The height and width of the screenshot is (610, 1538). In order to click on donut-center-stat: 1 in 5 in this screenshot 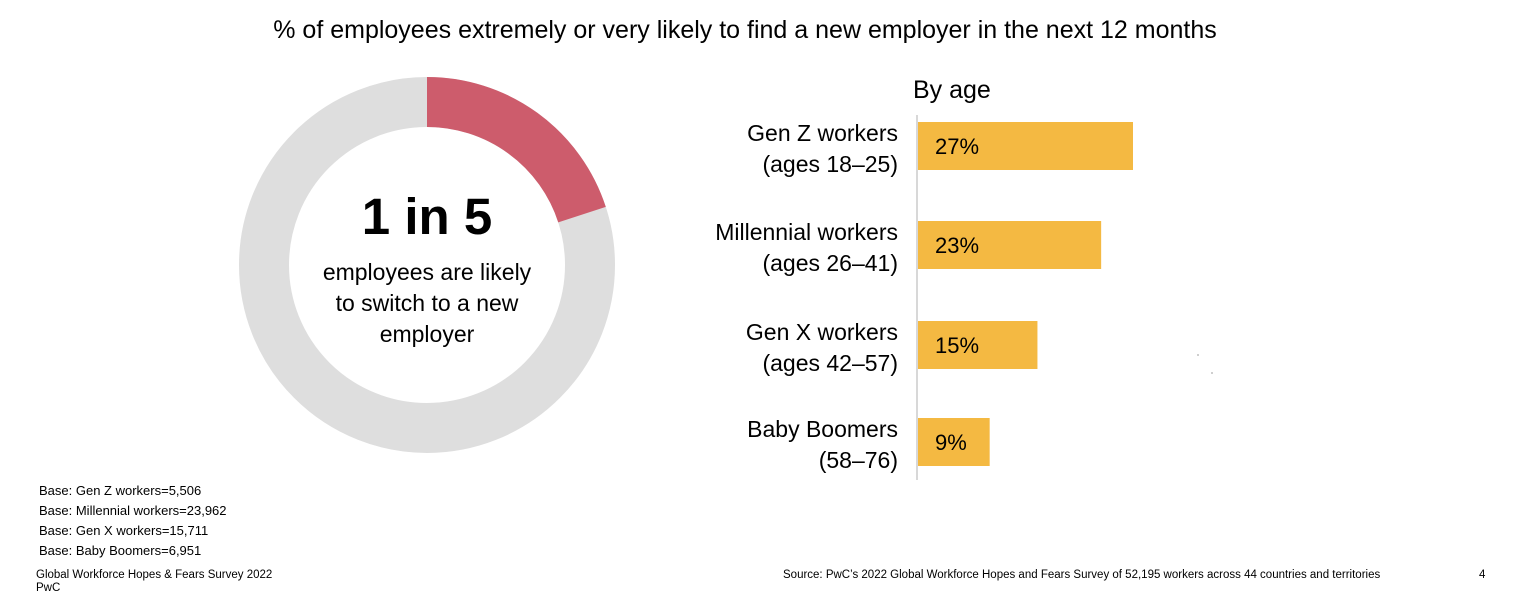, I will do `click(427, 216)`.